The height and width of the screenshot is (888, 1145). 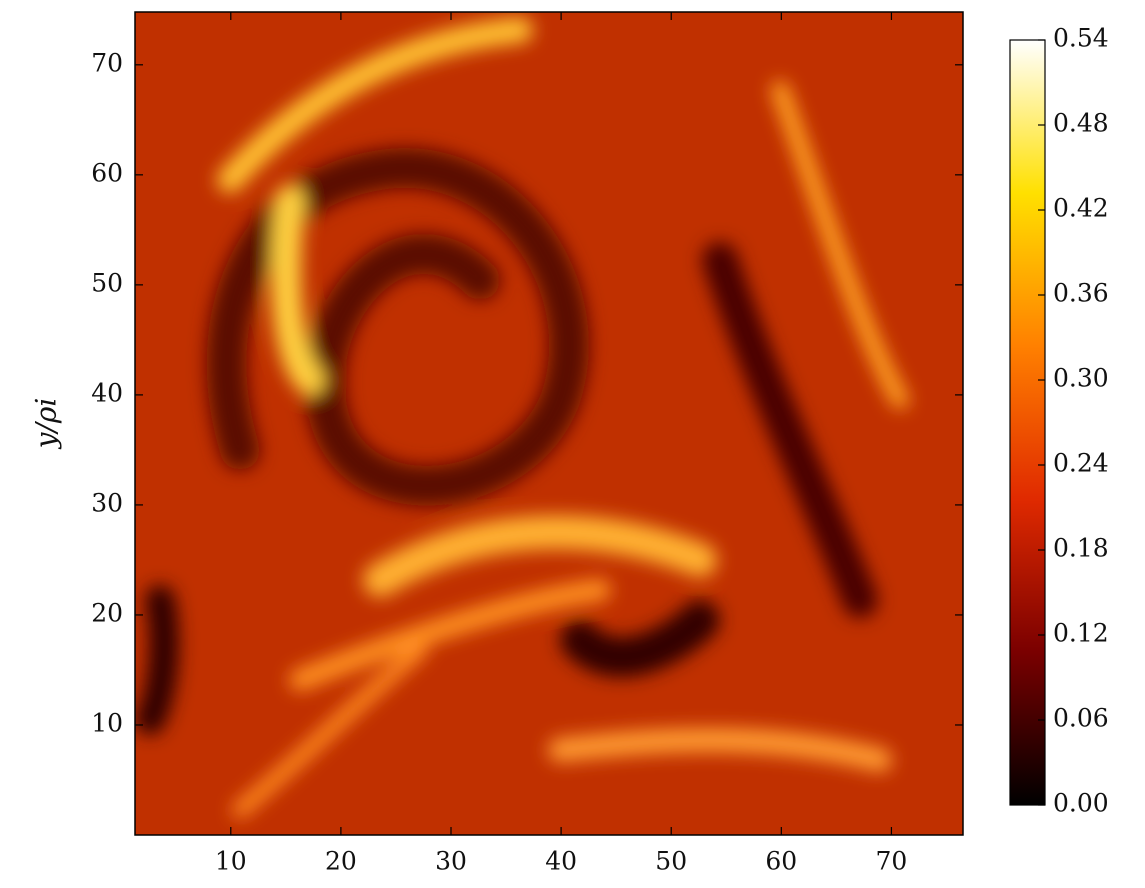 What do you see at coordinates (107, 722) in the screenshot?
I see `y-tick-label: 10` at bounding box center [107, 722].